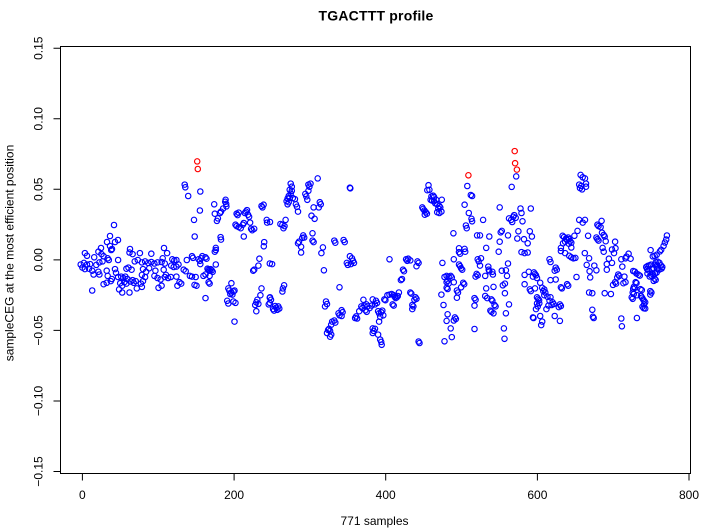 Image resolution: width=710 pixels, height=530 pixels. What do you see at coordinates (39, 471) in the screenshot?
I see `svg-text: −0.15` at bounding box center [39, 471].